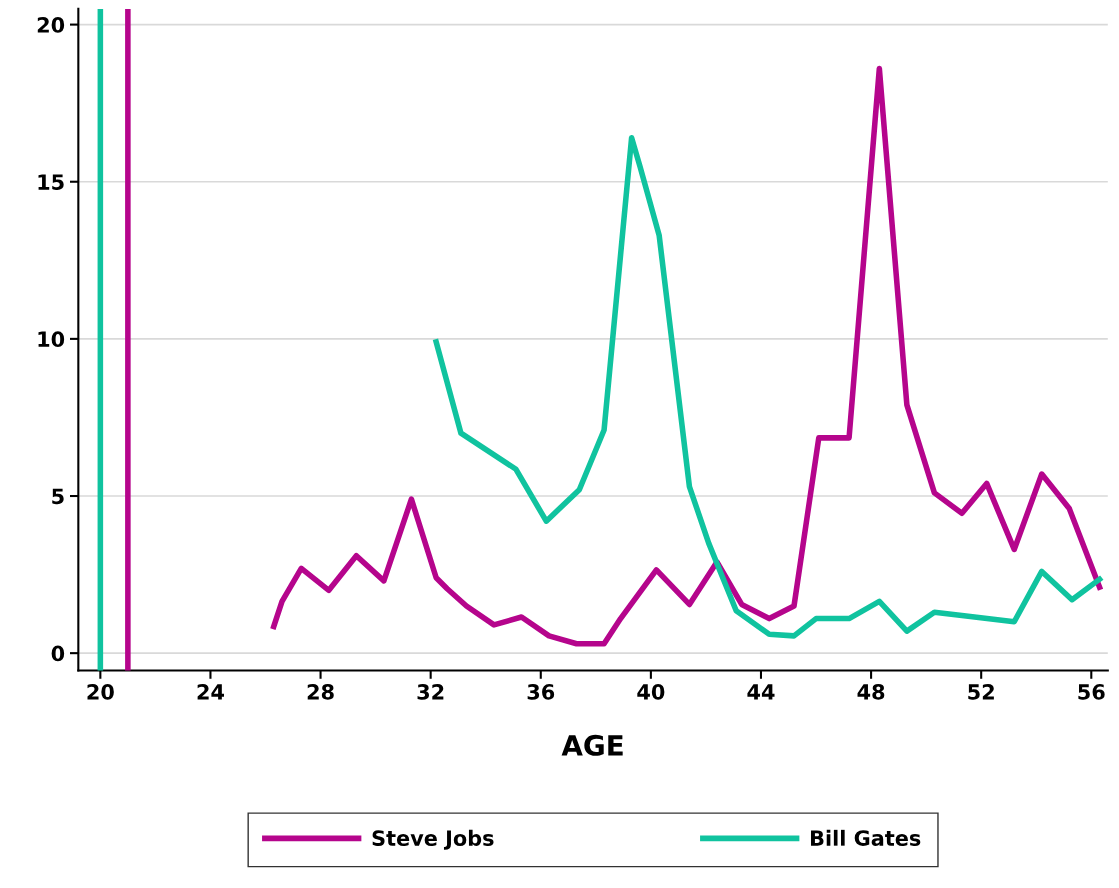 This screenshot has height=888, width=1119. What do you see at coordinates (981, 692) in the screenshot?
I see `x-tick-label: 52` at bounding box center [981, 692].